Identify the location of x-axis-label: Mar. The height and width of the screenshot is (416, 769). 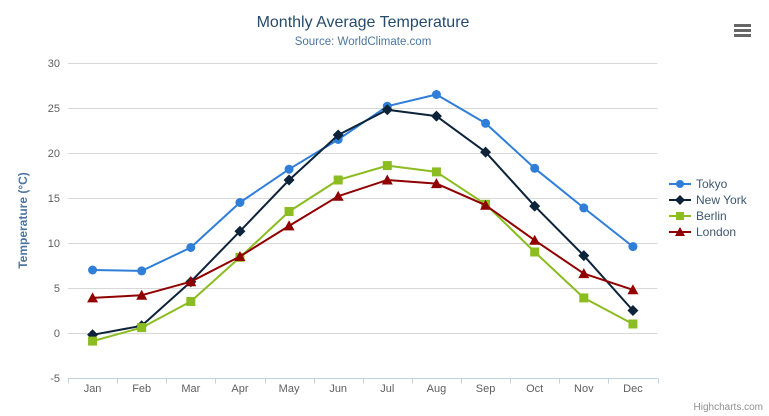
(190, 389).